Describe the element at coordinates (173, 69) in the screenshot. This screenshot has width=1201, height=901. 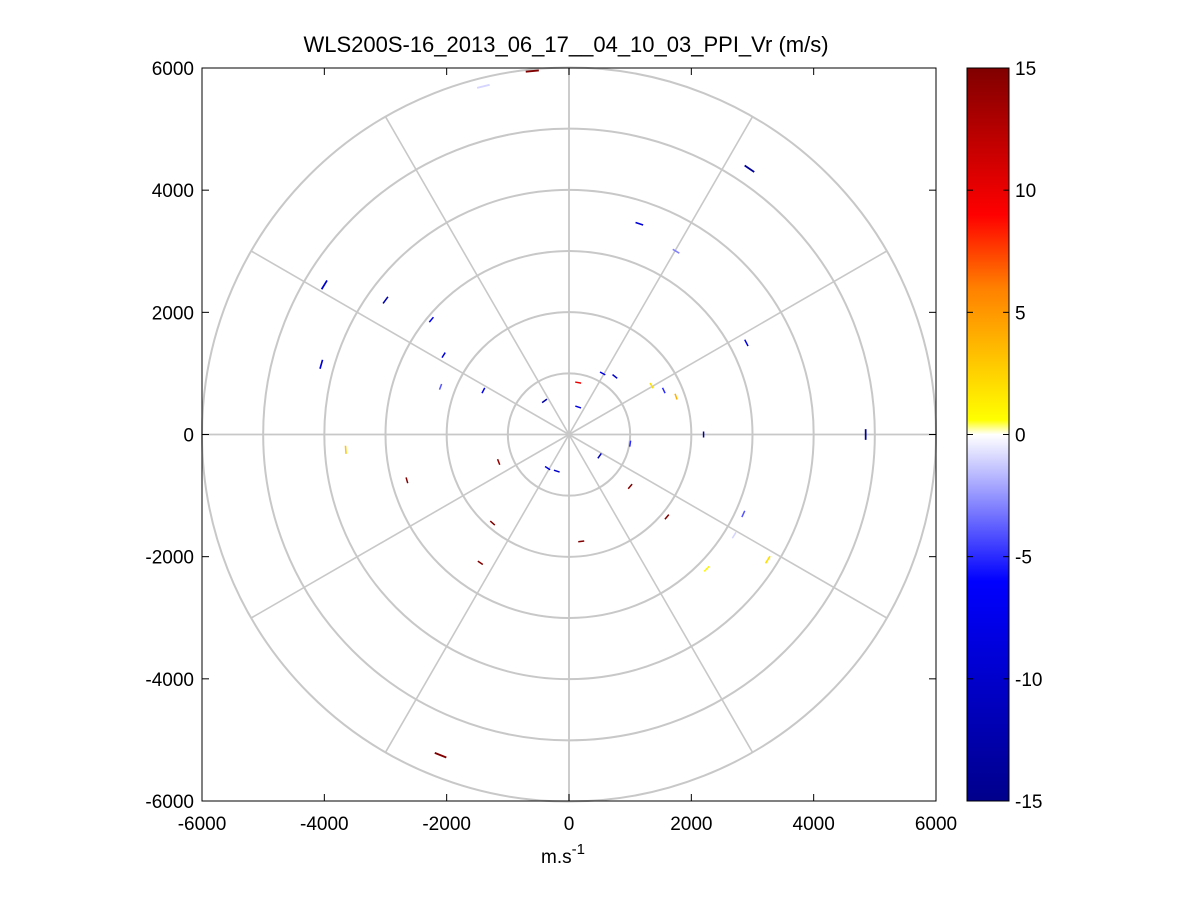
I see `y-tick-label: 6000` at that location.